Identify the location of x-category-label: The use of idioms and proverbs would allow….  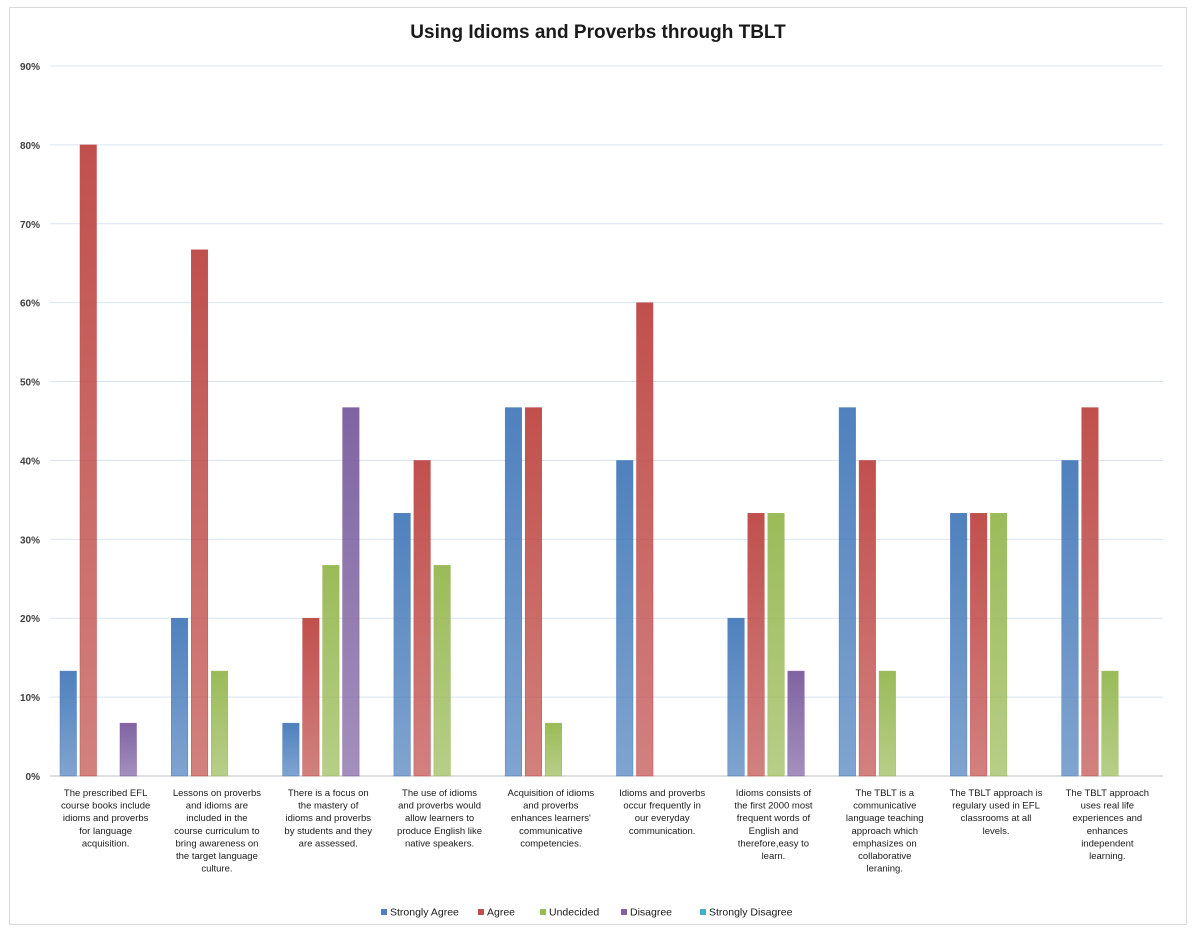
(439, 818).